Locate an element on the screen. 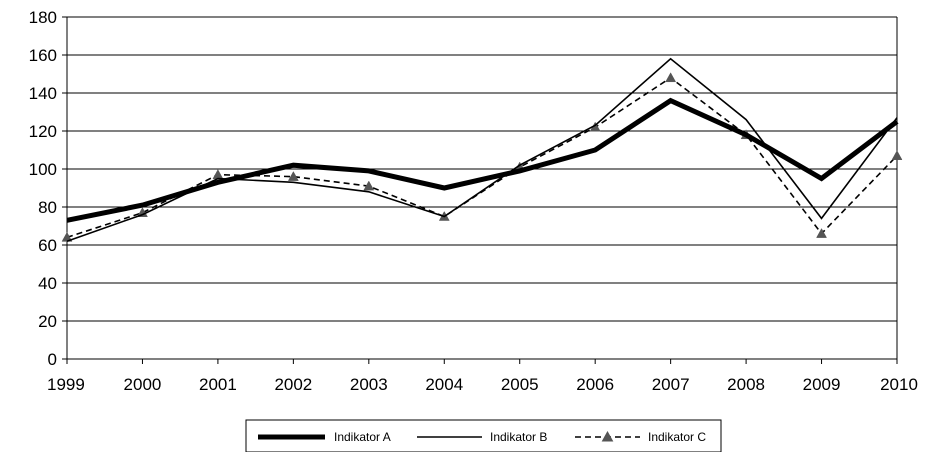 The image size is (929, 452). x-tick-label: 2002 is located at coordinates (293, 384).